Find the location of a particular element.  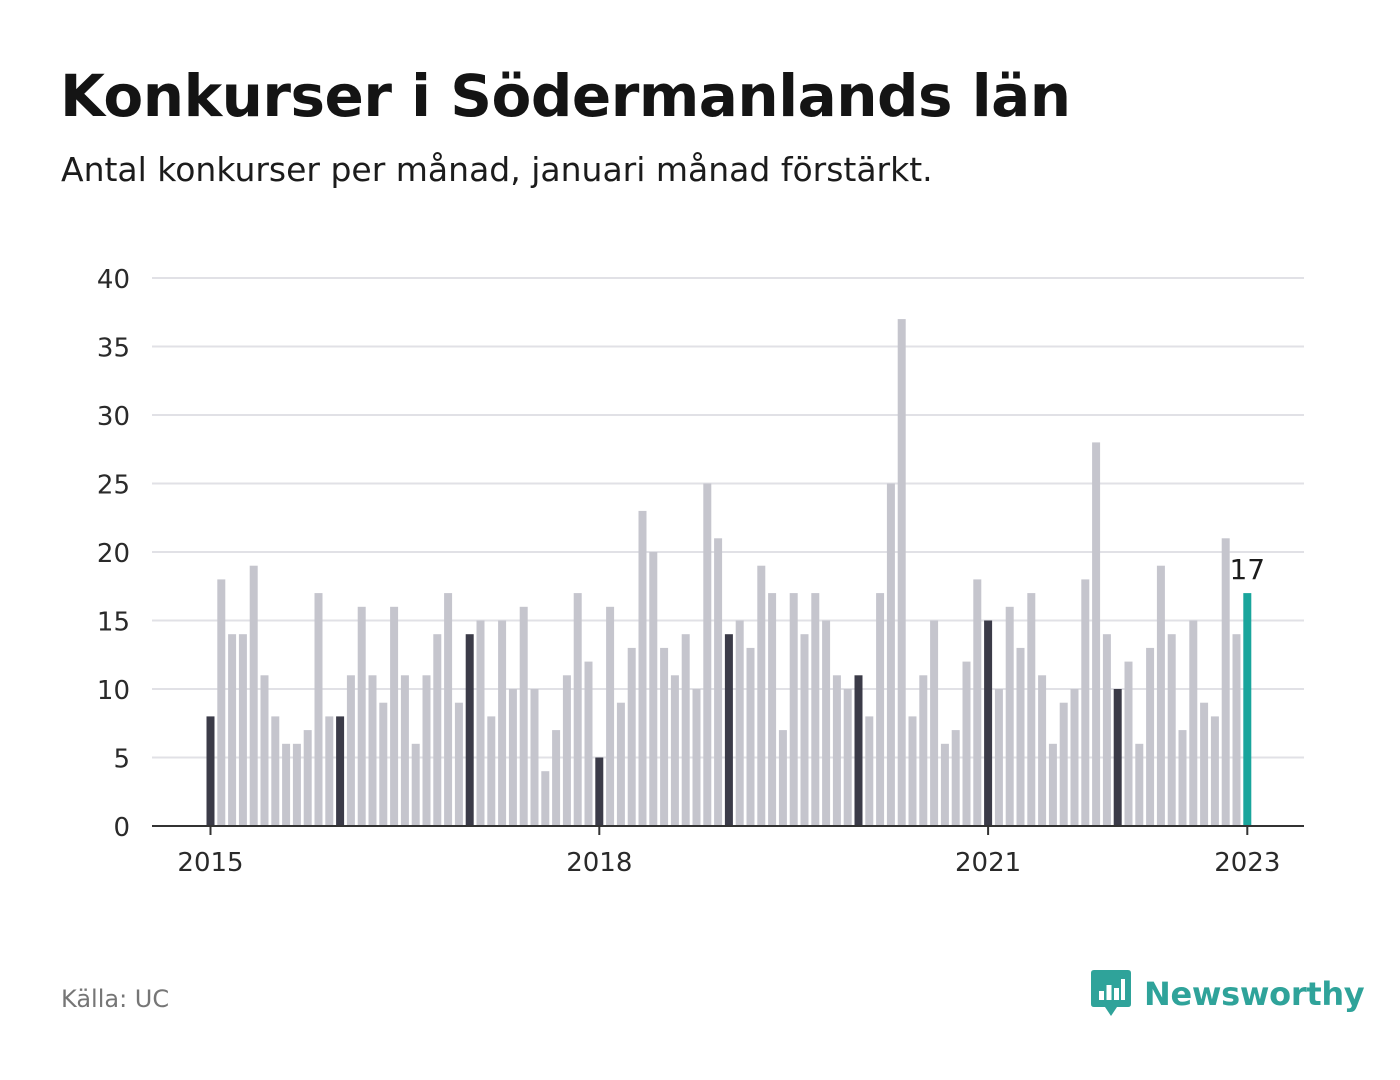

y-tick-label: 40 is located at coordinates (113, 280).